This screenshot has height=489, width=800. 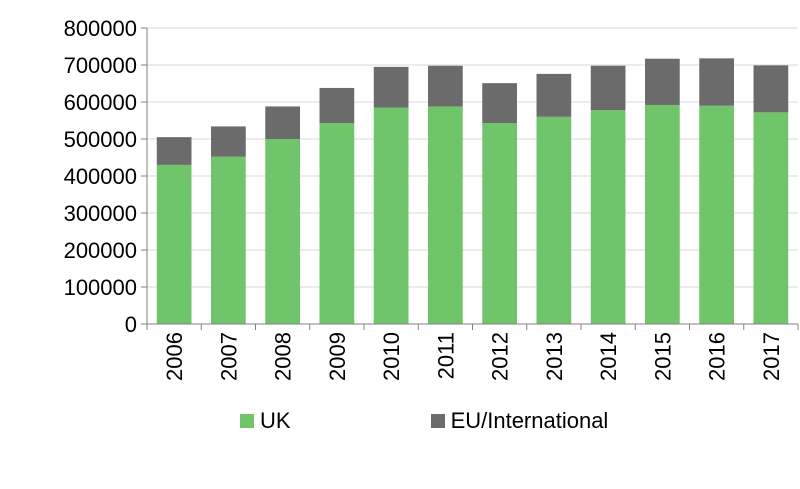 What do you see at coordinates (500, 356) in the screenshot?
I see `x-tick-label: 2012` at bounding box center [500, 356].